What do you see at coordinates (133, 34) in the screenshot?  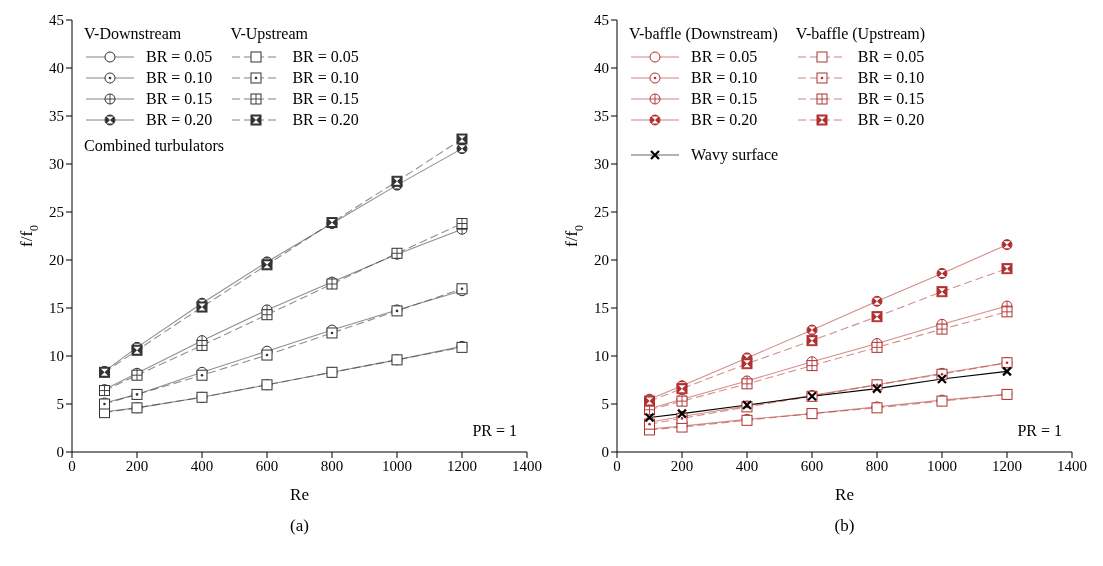 I see `annotation: V-Downstream` at bounding box center [133, 34].